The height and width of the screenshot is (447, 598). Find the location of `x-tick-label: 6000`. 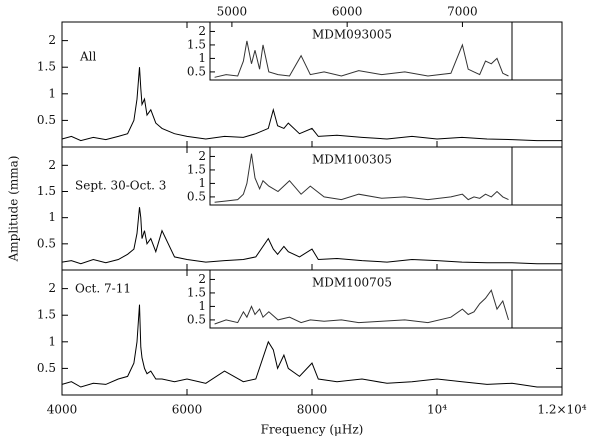

x-tick-label: 6000 is located at coordinates (187, 410).